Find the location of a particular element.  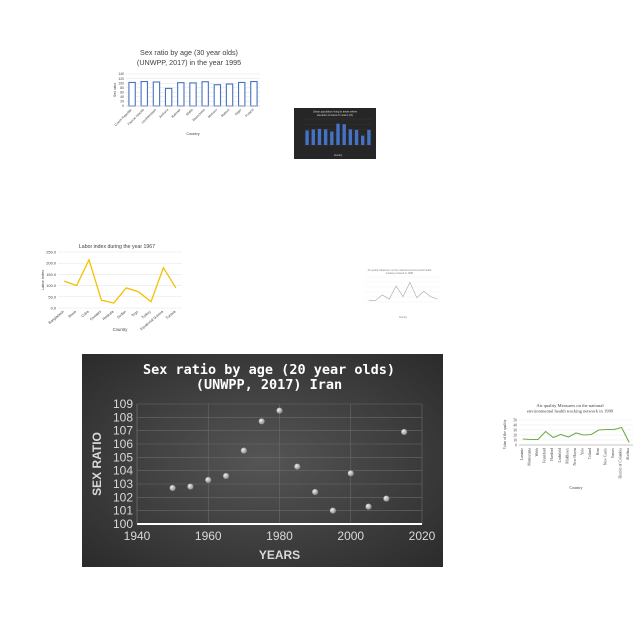

y-tick-label: 108 is located at coordinates (123, 417).